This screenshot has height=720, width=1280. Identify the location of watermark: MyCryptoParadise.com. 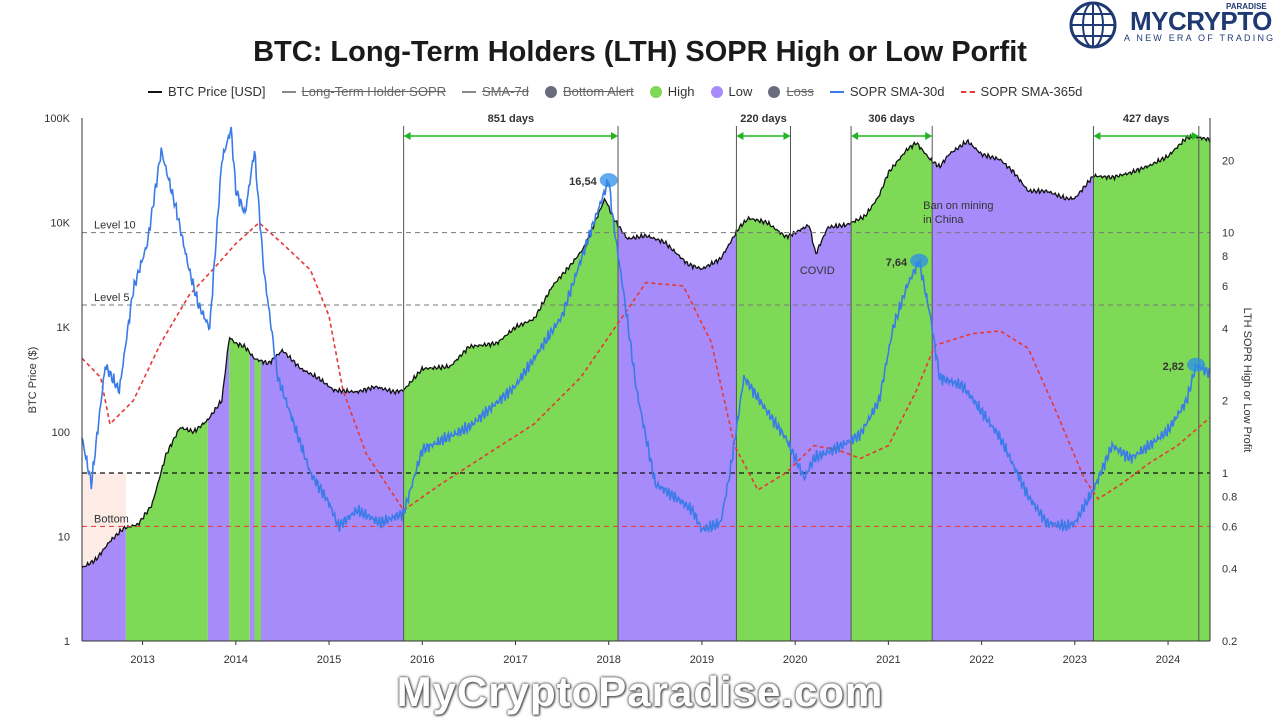
(640, 691).